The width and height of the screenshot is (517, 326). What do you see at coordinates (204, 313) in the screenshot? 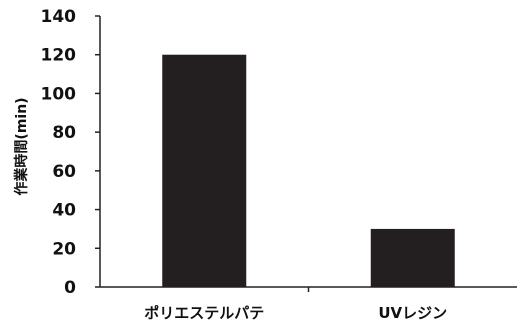
I see `x-category-label: ポリエステルパテ` at bounding box center [204, 313].